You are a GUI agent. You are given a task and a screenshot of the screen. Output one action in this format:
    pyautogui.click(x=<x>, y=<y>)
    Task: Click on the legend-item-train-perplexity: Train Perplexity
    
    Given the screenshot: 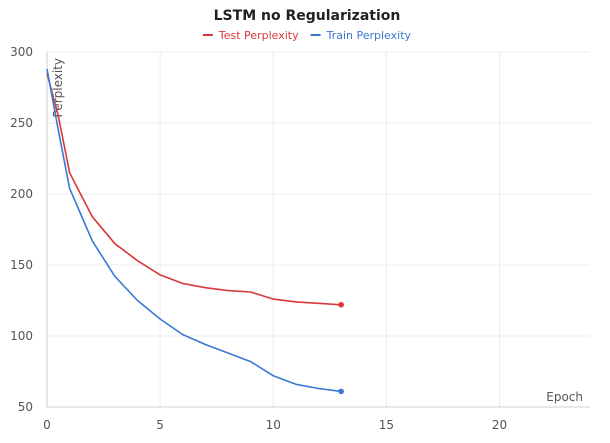 What is the action you would take?
    pyautogui.click(x=361, y=35)
    